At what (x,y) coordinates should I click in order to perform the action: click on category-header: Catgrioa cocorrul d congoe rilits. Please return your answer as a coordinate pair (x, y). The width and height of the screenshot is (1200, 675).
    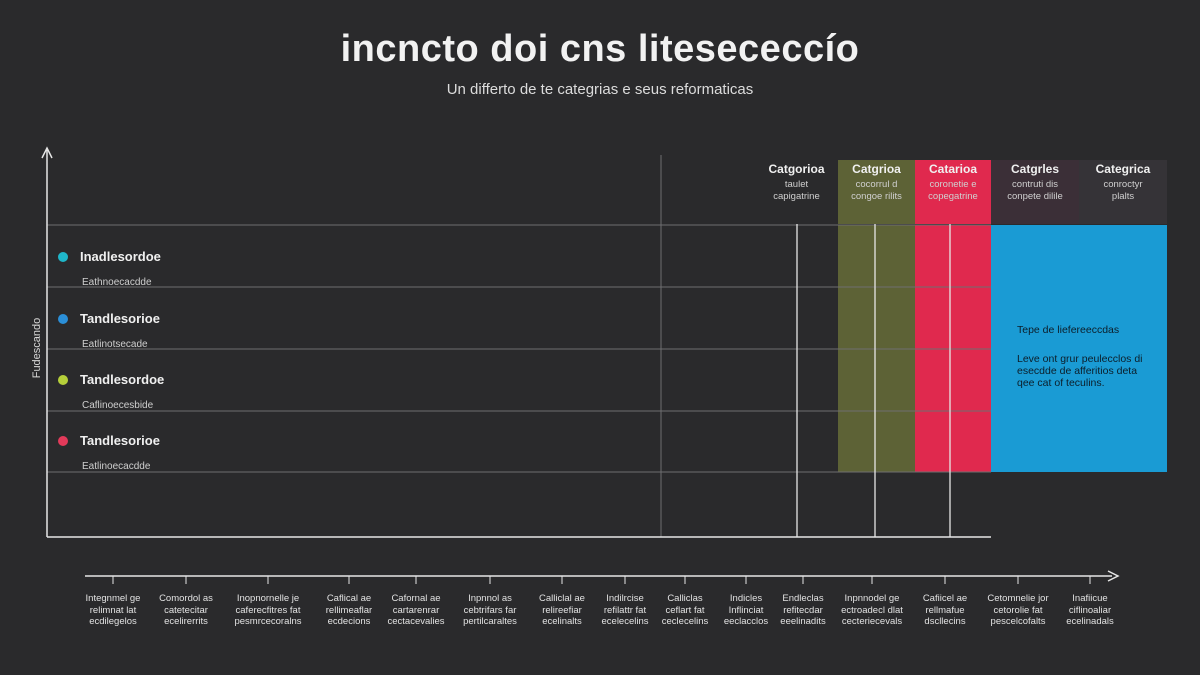
    Looking at the image, I should click on (876, 192).